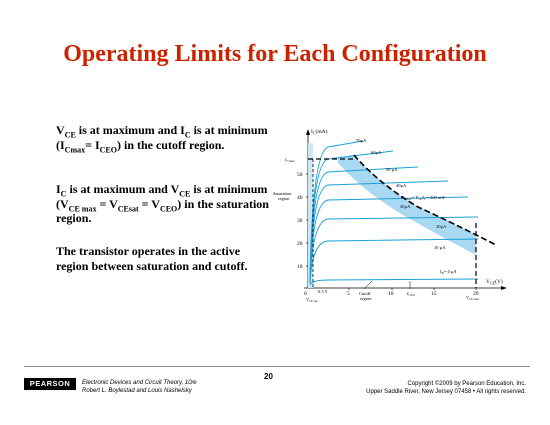  I want to click on pcmax-label: PCmax= VCEIC= 300 mW, so click(423, 198).